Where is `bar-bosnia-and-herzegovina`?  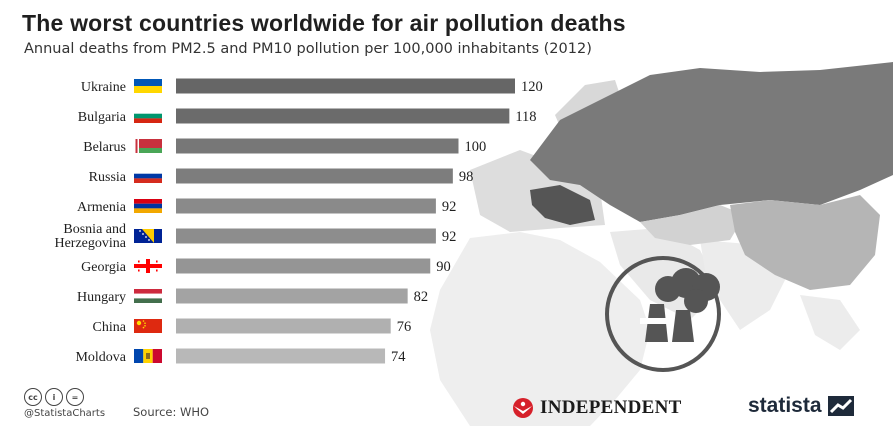 bar-bosnia-and-herzegovina is located at coordinates (306, 236).